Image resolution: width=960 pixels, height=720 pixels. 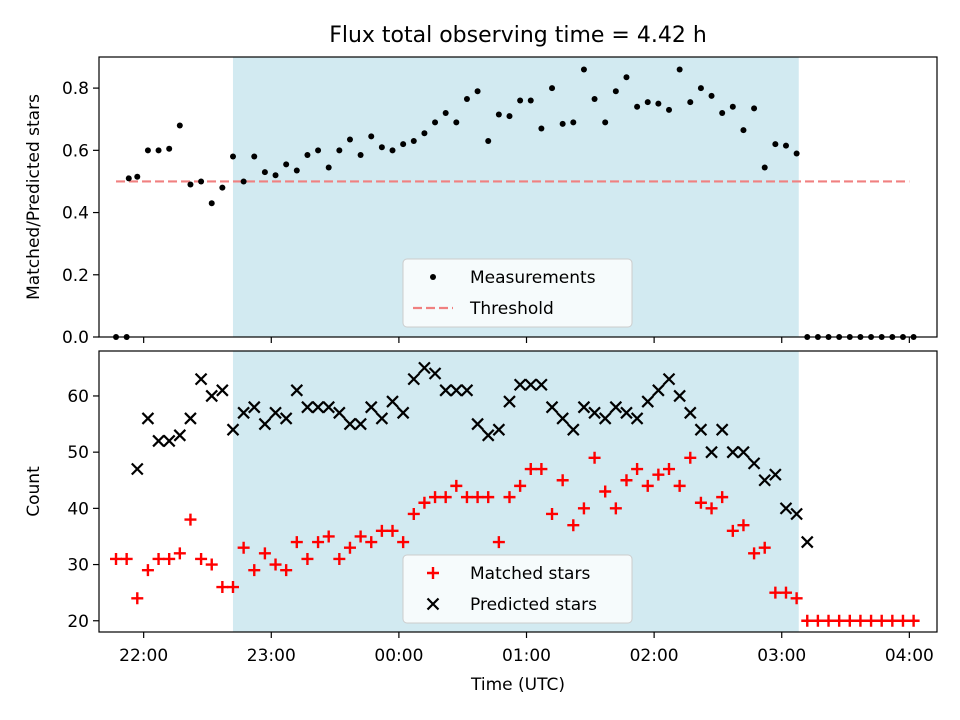 What do you see at coordinates (78, 622) in the screenshot?
I see `y-tick-label: 20` at bounding box center [78, 622].